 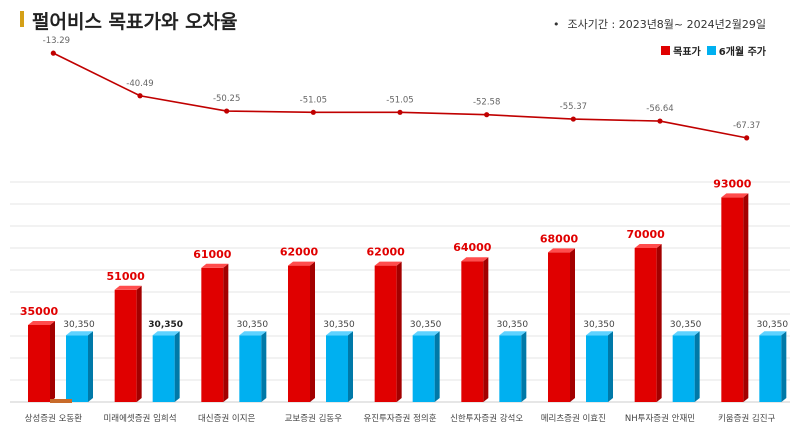 I want to click on error-rate-label: -52.58, so click(x=486, y=103).